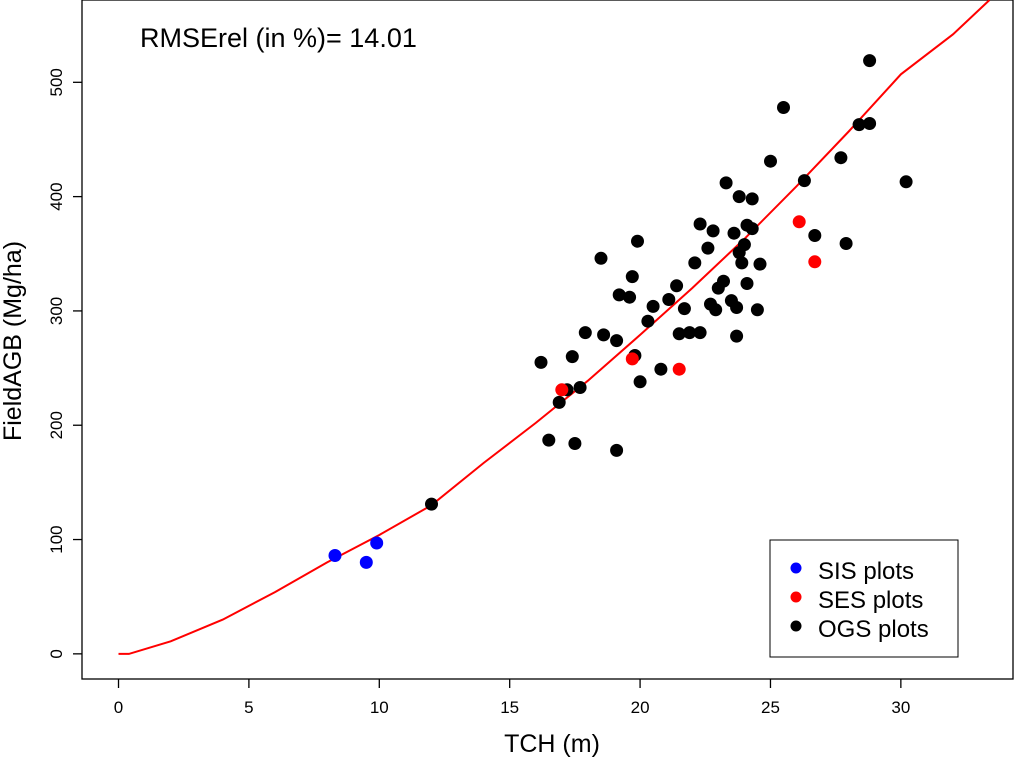 The height and width of the screenshot is (758, 1014). Describe the element at coordinates (56, 653) in the screenshot. I see `y-tick-label: 0` at that location.